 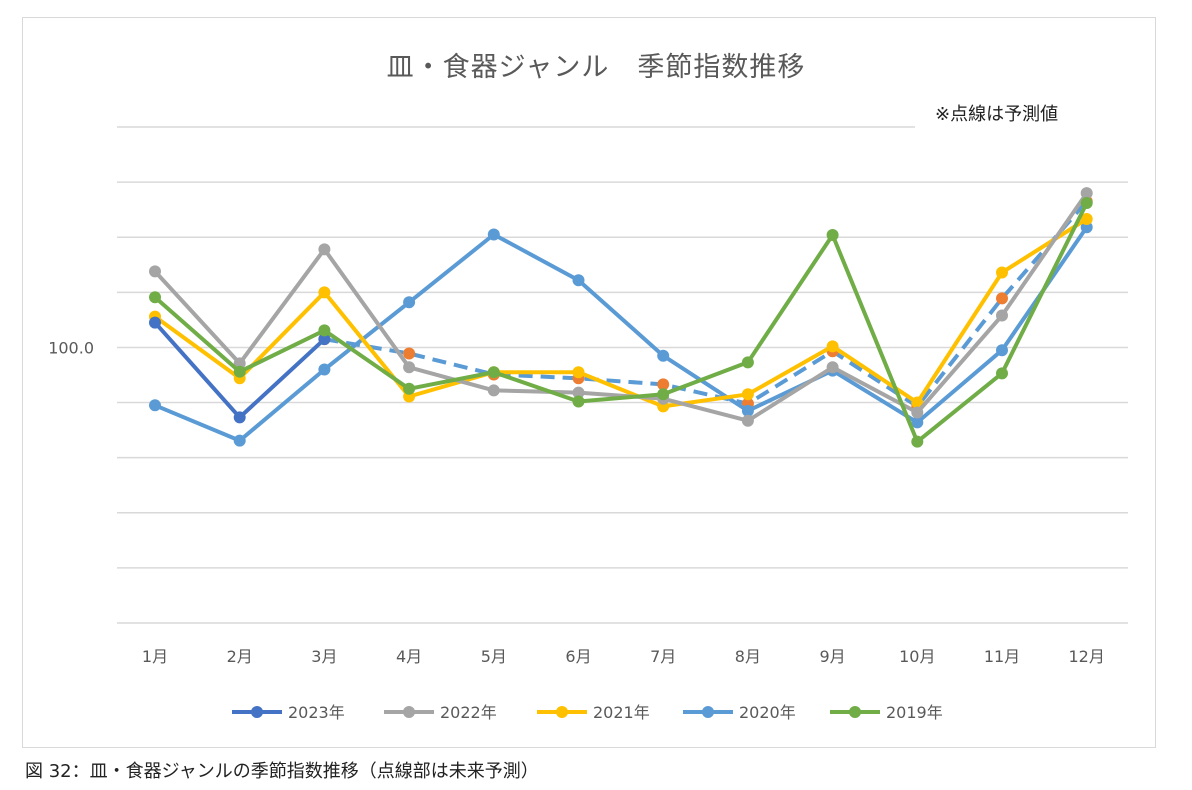 I want to click on y-tick-label: 100.0, so click(x=71, y=347).